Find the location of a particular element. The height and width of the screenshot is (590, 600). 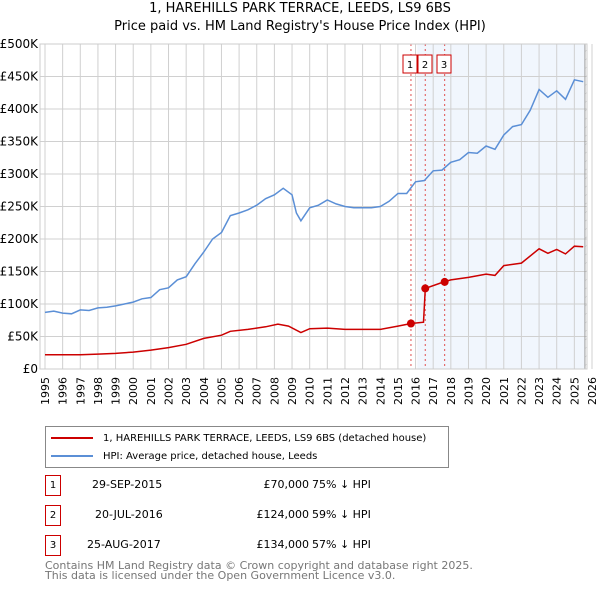

x-tick-label: 2014 is located at coordinates (380, 391).